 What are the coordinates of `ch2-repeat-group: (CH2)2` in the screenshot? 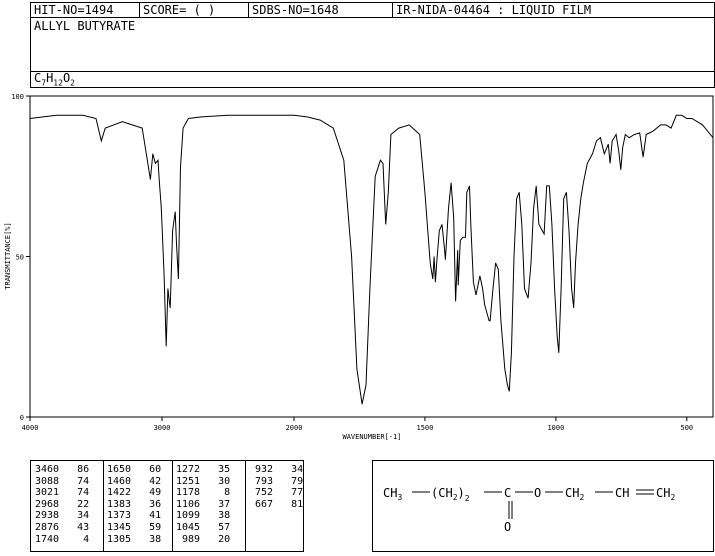 It's located at (450, 494).